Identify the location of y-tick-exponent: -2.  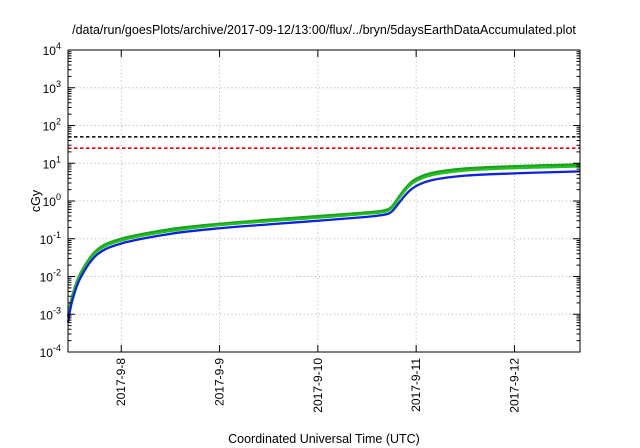
(57, 273).